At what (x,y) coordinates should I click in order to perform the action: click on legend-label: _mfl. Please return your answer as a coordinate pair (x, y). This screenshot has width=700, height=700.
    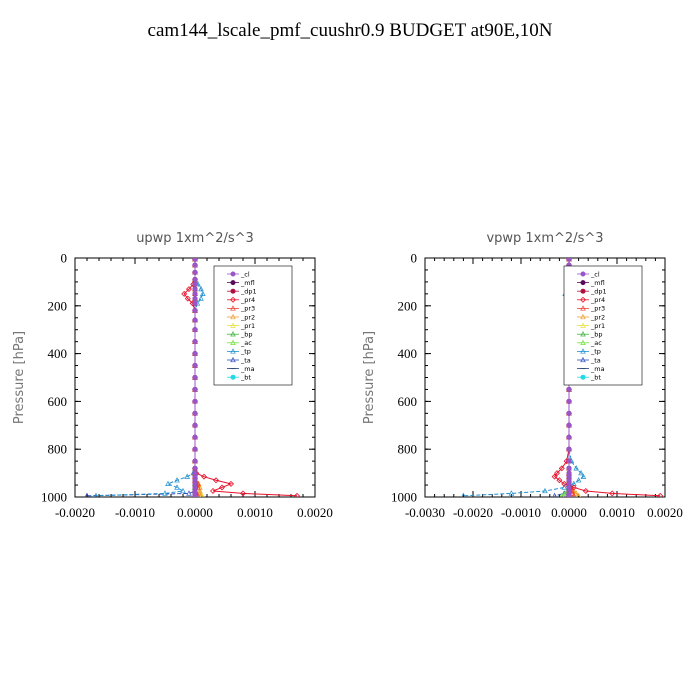
    Looking at the image, I should click on (247, 283).